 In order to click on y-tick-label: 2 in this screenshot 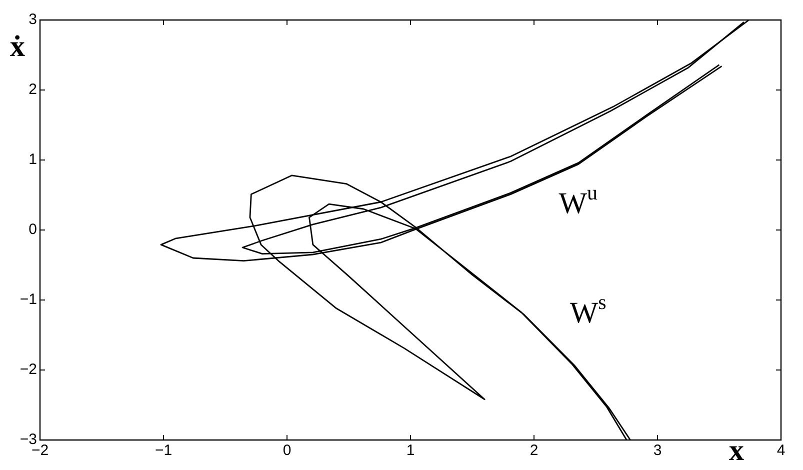, I will do `click(32, 89)`.